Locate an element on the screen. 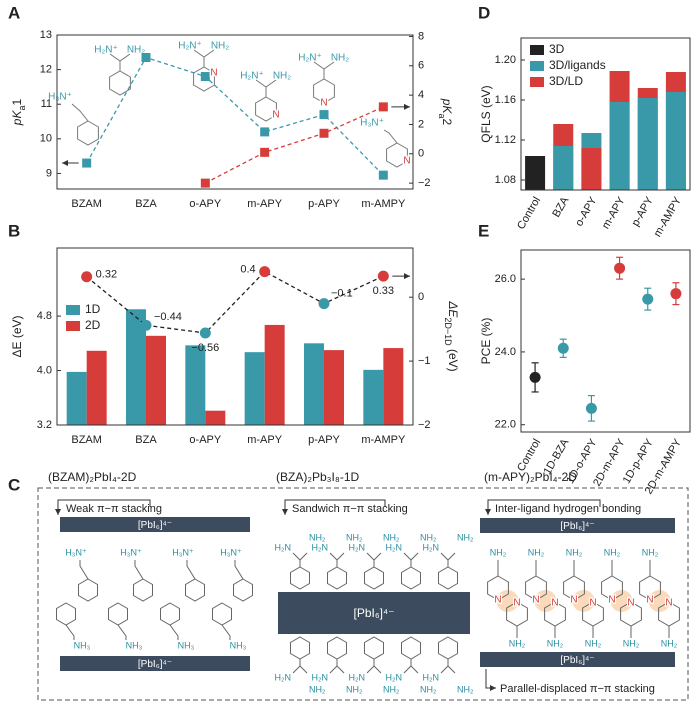 The height and width of the screenshot is (711, 696). y-tick-label: −1 is located at coordinates (424, 361).